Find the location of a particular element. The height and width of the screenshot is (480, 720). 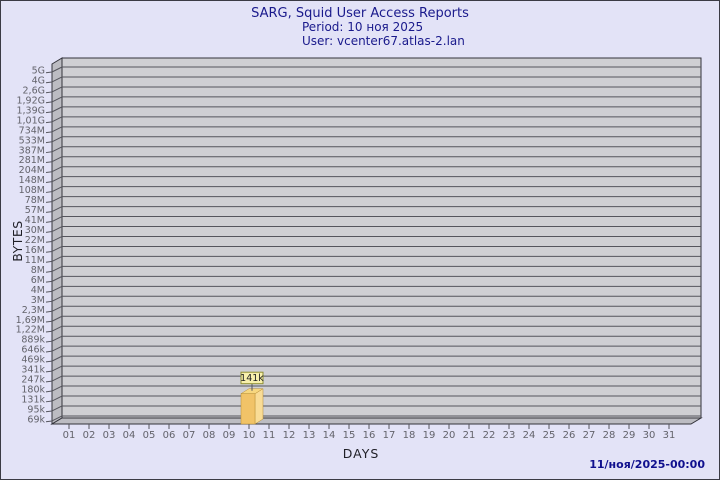

y-tick-label: 6M is located at coordinates (38, 280).